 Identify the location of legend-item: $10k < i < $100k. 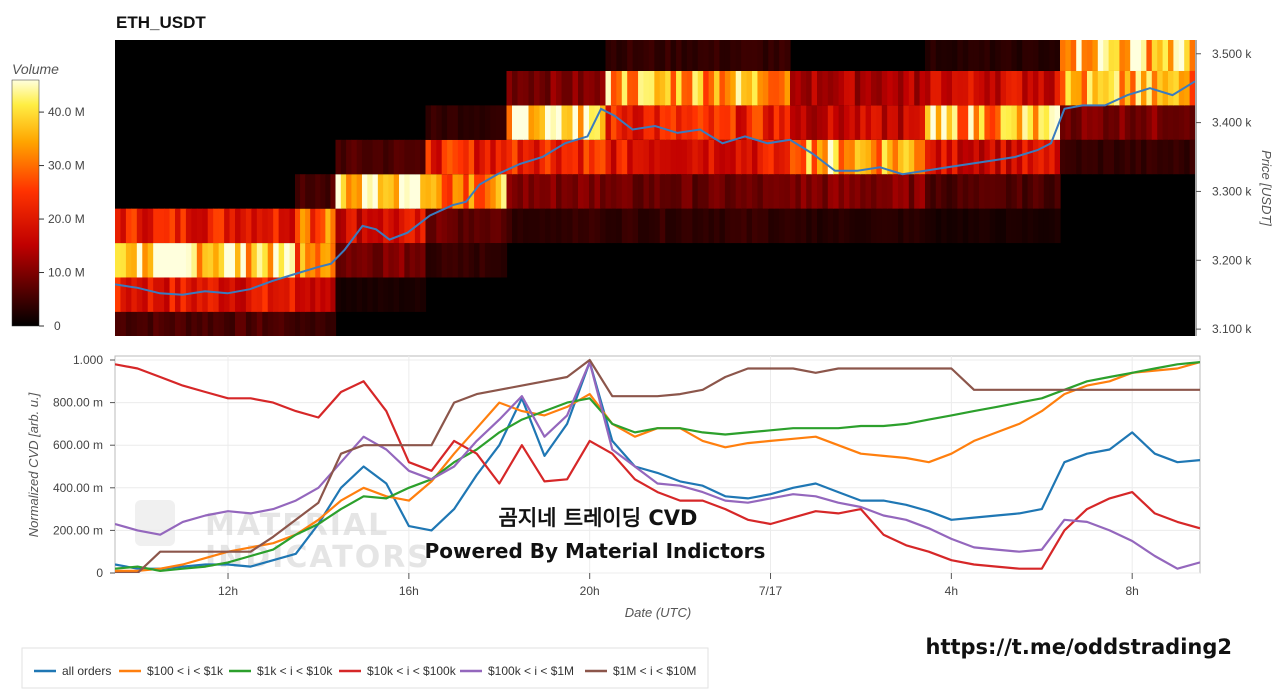
(412, 671).